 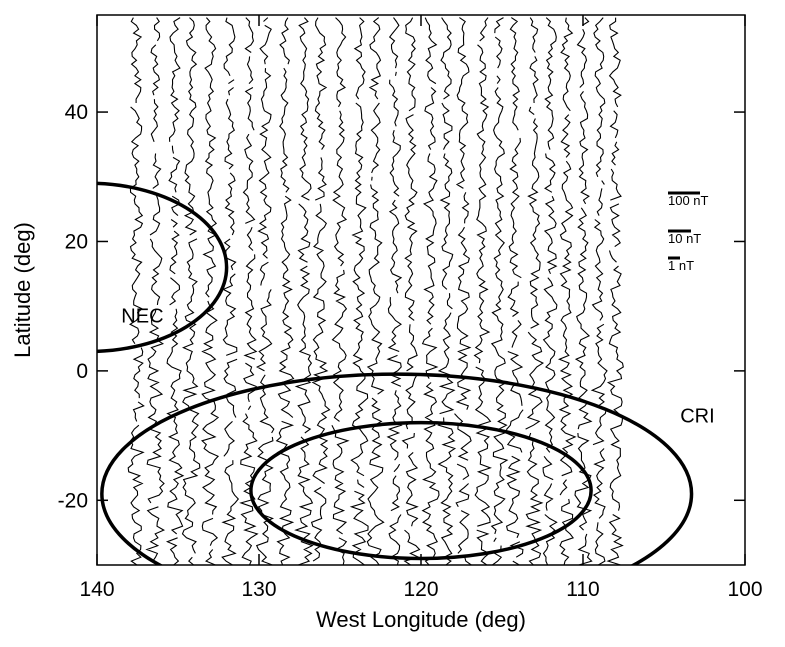 What do you see at coordinates (582, 589) in the screenshot?
I see `x-tick-label: 110` at bounding box center [582, 589].